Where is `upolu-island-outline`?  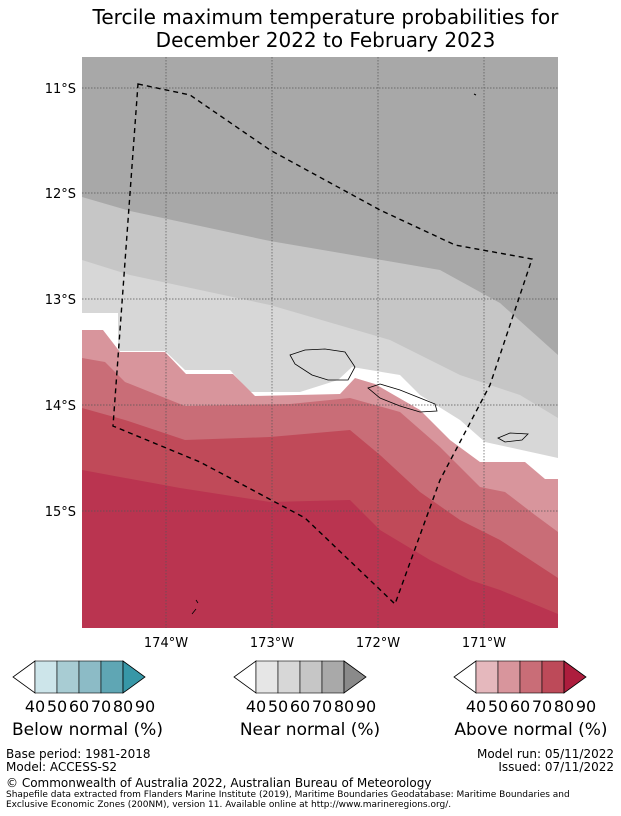 upolu-island-outline is located at coordinates (402, 398).